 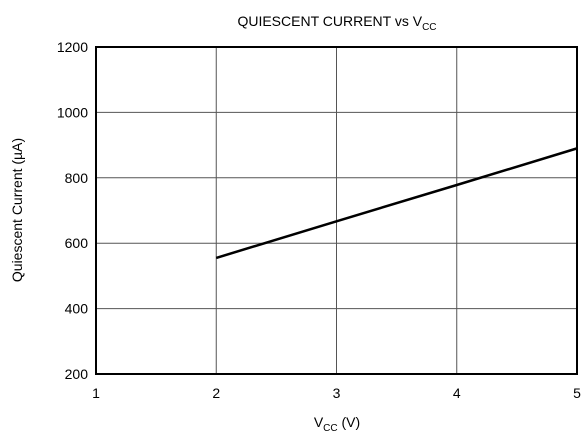 What do you see at coordinates (77, 309) in the screenshot?
I see `y-tick-label: 400` at bounding box center [77, 309].